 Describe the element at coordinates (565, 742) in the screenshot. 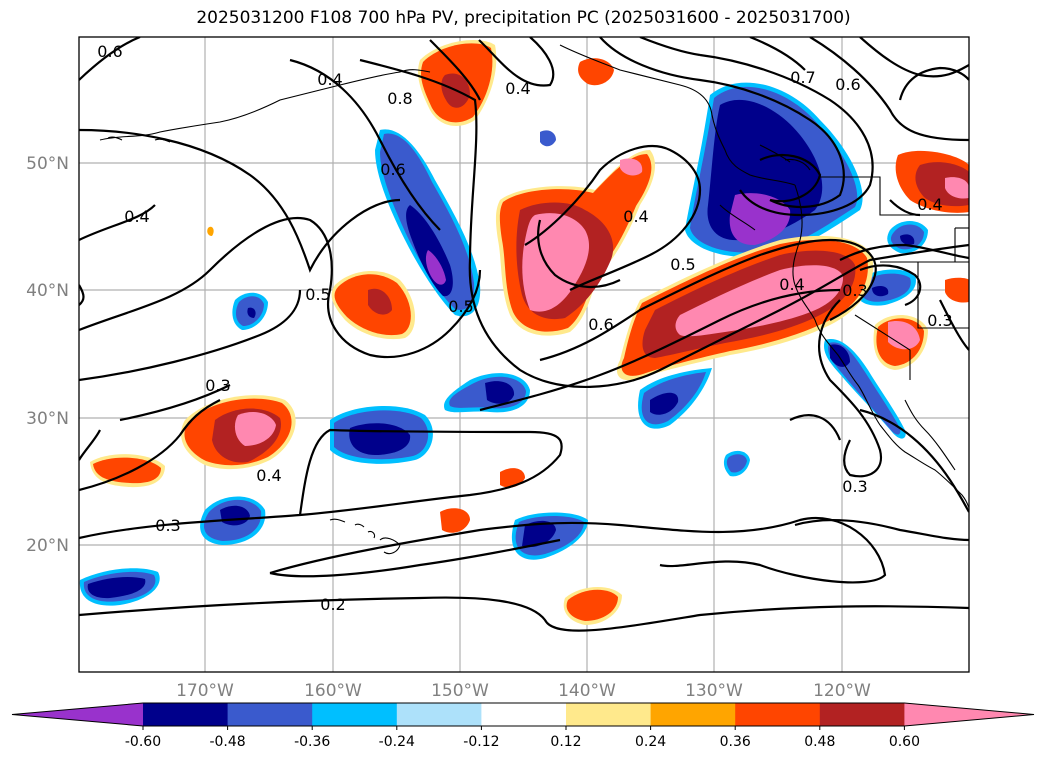

I see `colorbar-tick-label: 0.12` at that location.